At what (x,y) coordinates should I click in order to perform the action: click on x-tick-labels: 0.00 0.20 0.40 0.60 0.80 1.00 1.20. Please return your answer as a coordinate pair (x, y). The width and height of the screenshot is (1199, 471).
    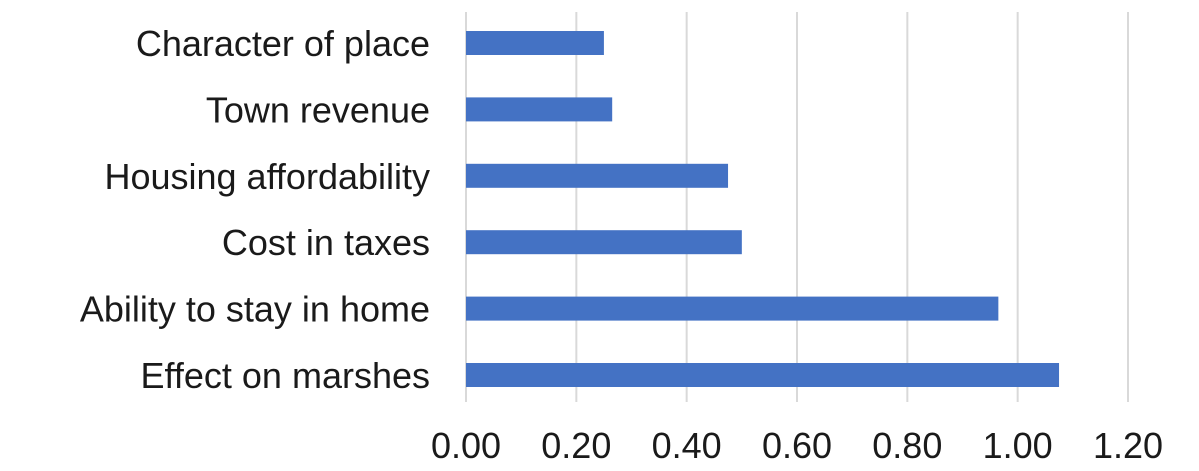
    Looking at the image, I should click on (797, 445).